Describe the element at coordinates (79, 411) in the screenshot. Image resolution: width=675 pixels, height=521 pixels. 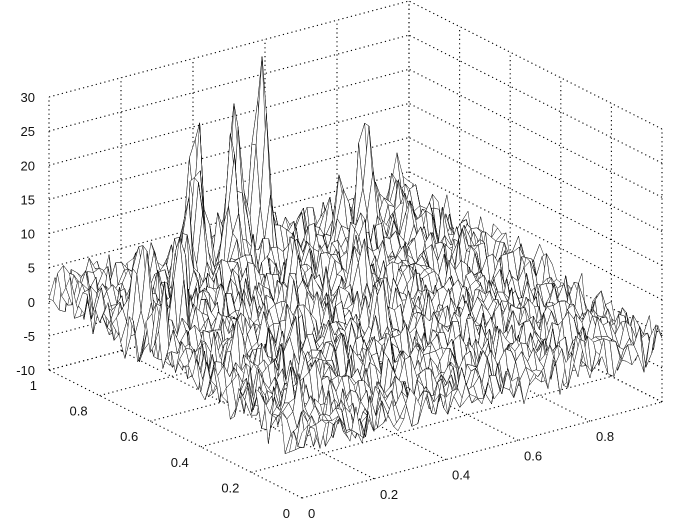
I see `y-tick-label: 0.8` at that location.